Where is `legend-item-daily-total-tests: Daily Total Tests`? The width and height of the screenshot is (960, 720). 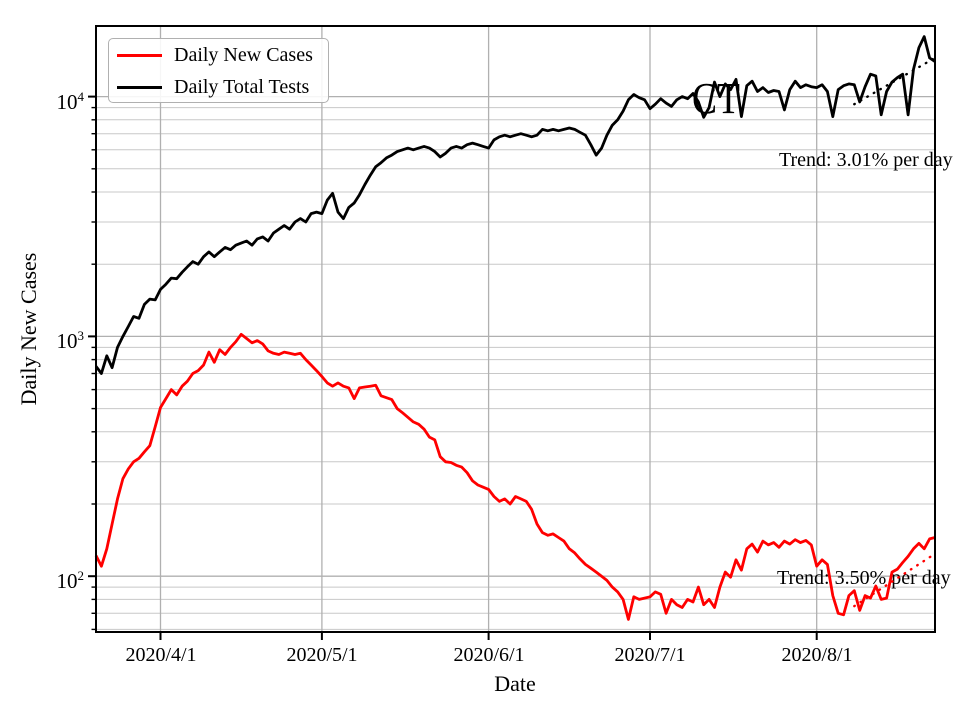
legend-item-daily-total-tests: Daily Total Tests is located at coordinates (218, 87).